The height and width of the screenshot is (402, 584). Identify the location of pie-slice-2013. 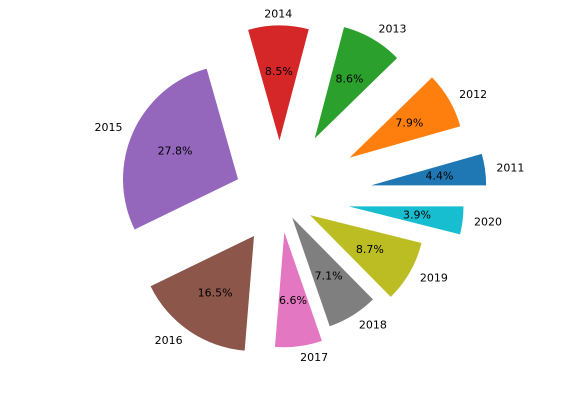
(356, 83).